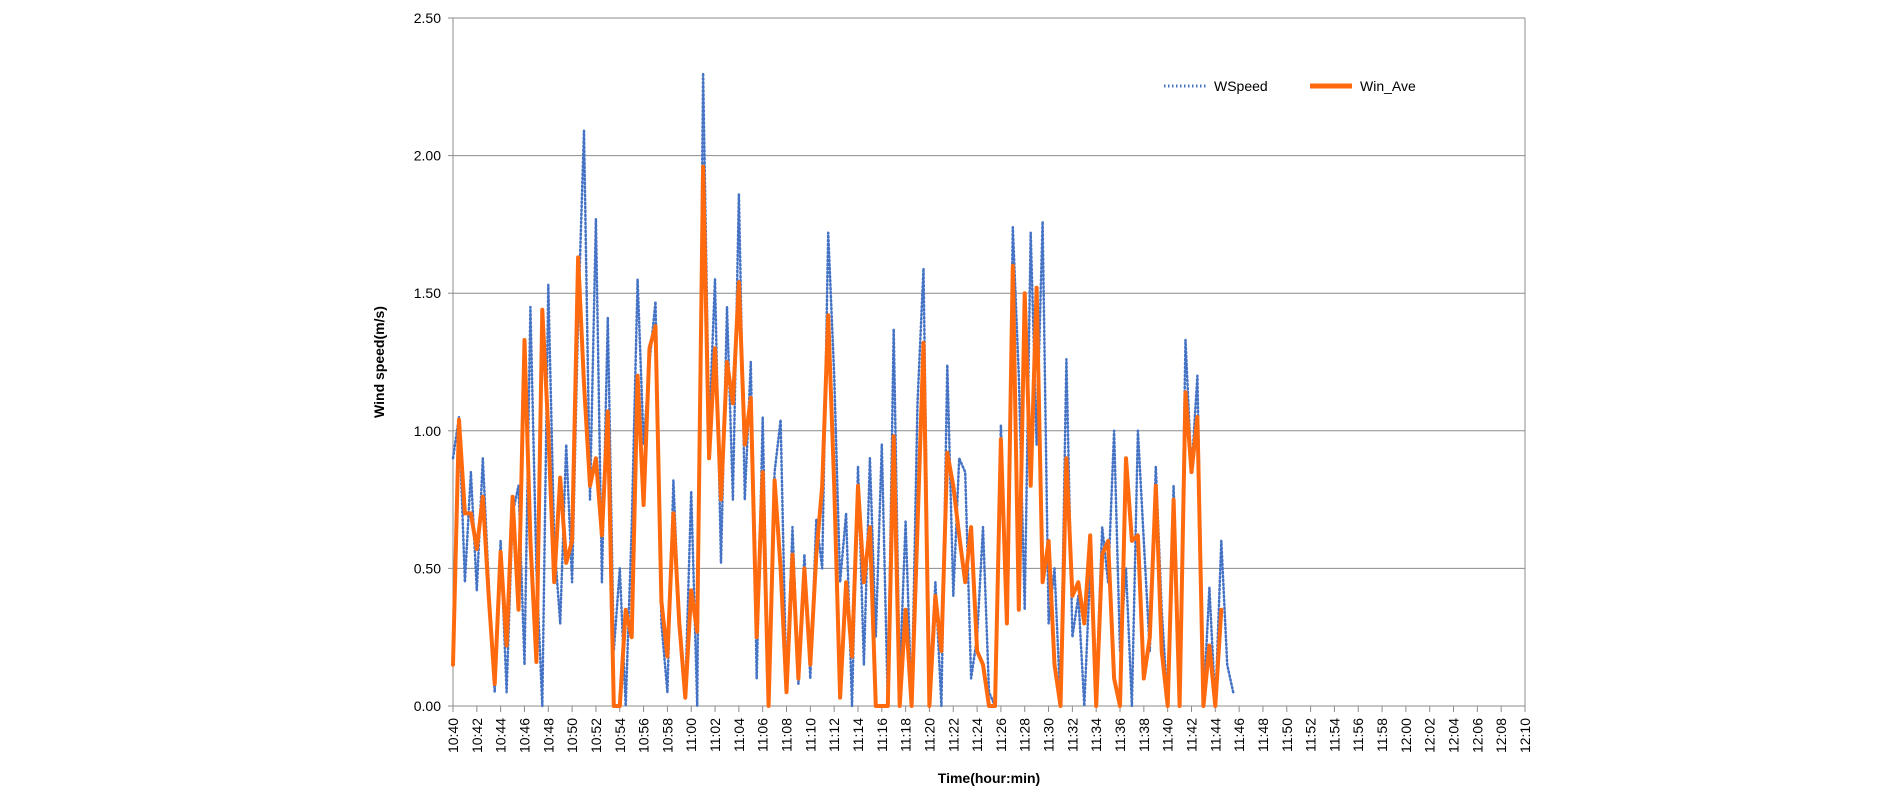  Describe the element at coordinates (1382, 735) in the screenshot. I see `x-tick-label: 11:58` at that location.